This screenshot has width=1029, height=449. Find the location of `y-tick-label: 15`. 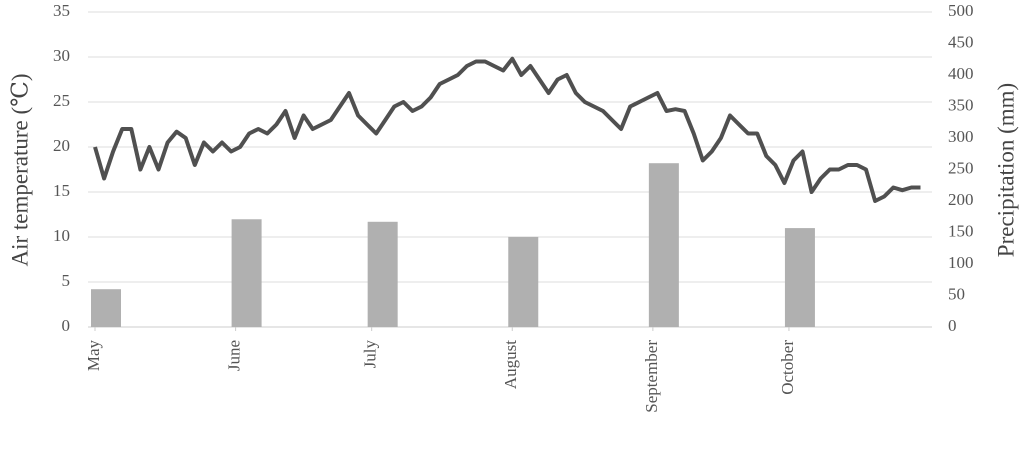

y-tick-label: 15 is located at coordinates (61, 190).